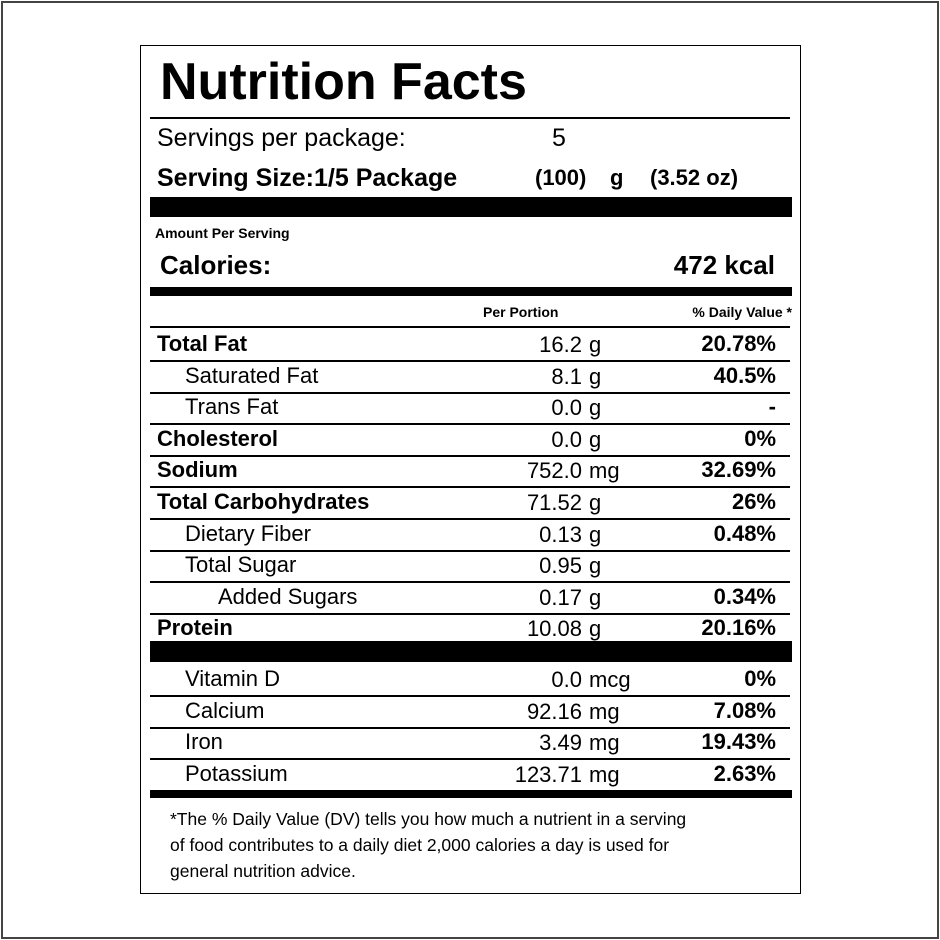 Image resolution: width=940 pixels, height=940 pixels. Describe the element at coordinates (554, 502) in the screenshot. I see `amount: 71.52` at that location.